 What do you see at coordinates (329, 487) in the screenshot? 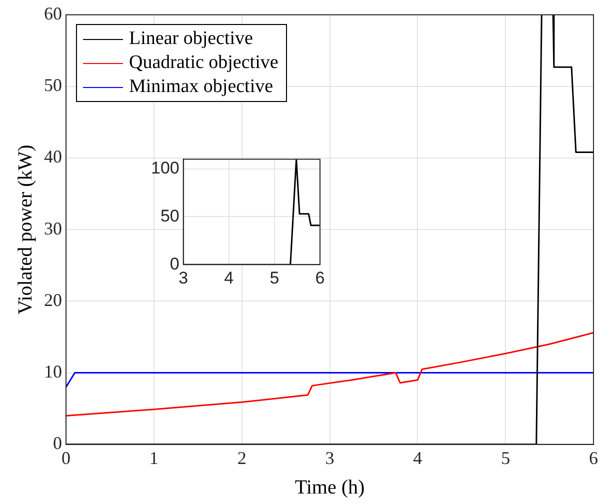
I see `x-axis-title: Time (h)` at bounding box center [329, 487].